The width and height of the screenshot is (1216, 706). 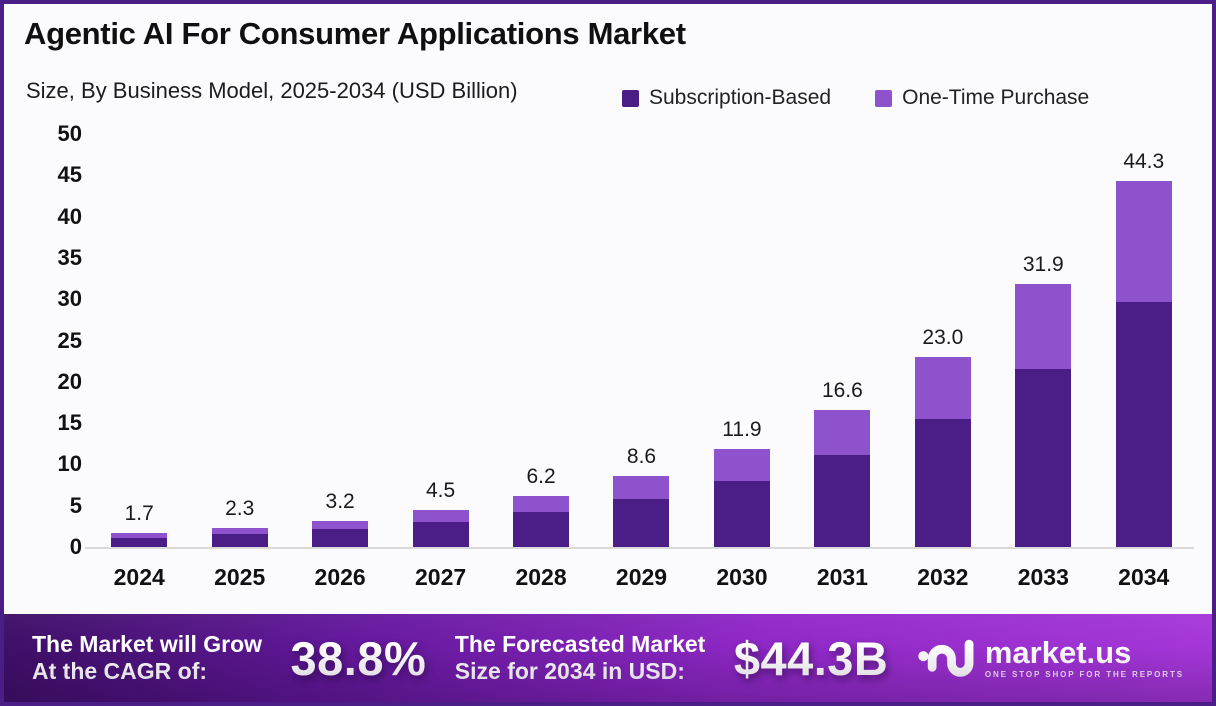 I want to click on y-axis-tick: 45, so click(x=69, y=175).